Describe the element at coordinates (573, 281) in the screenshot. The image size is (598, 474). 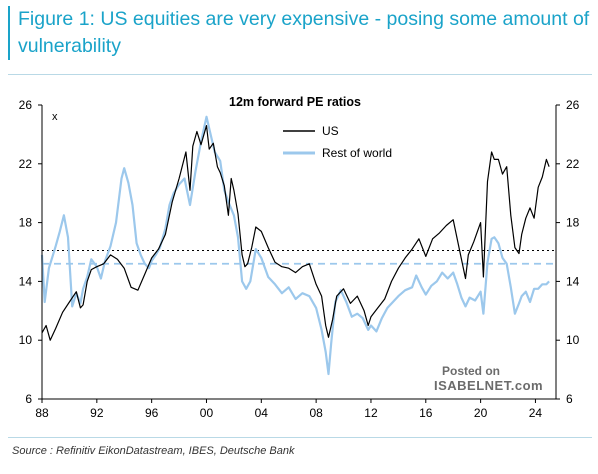
I see `y-tick-label-right: 14` at that location.